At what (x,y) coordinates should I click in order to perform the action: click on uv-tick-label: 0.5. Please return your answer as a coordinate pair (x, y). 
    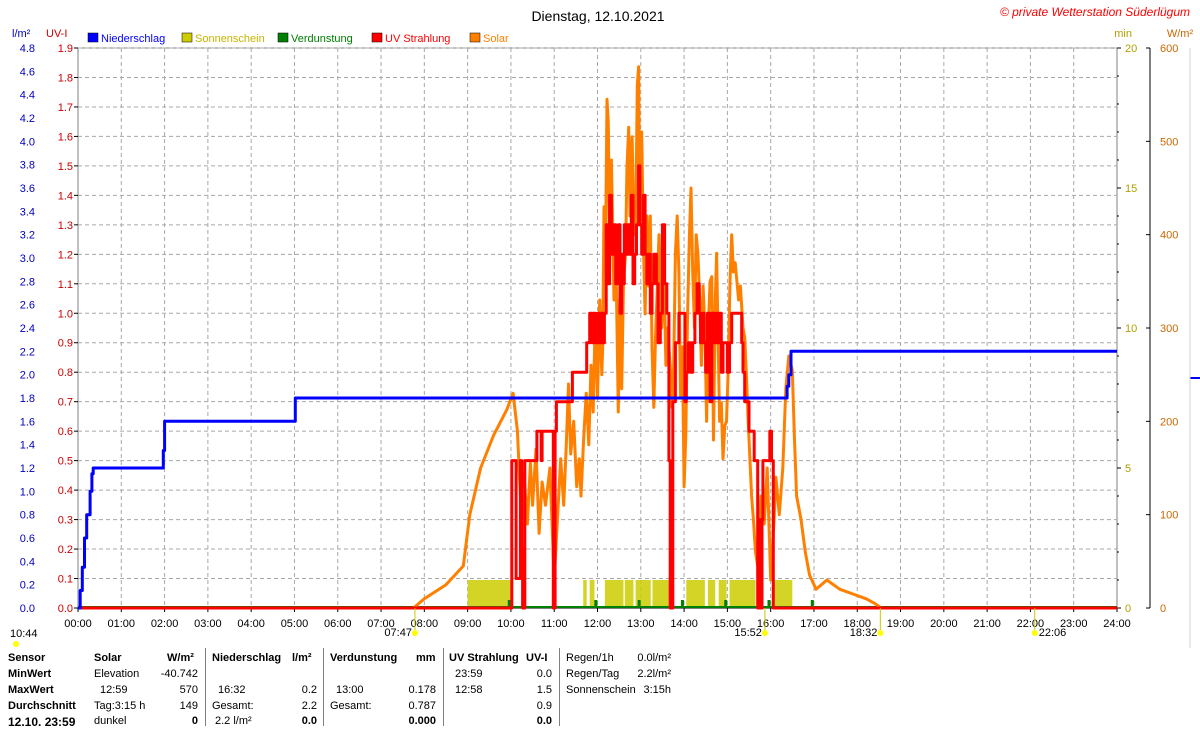
    Looking at the image, I should click on (65, 462).